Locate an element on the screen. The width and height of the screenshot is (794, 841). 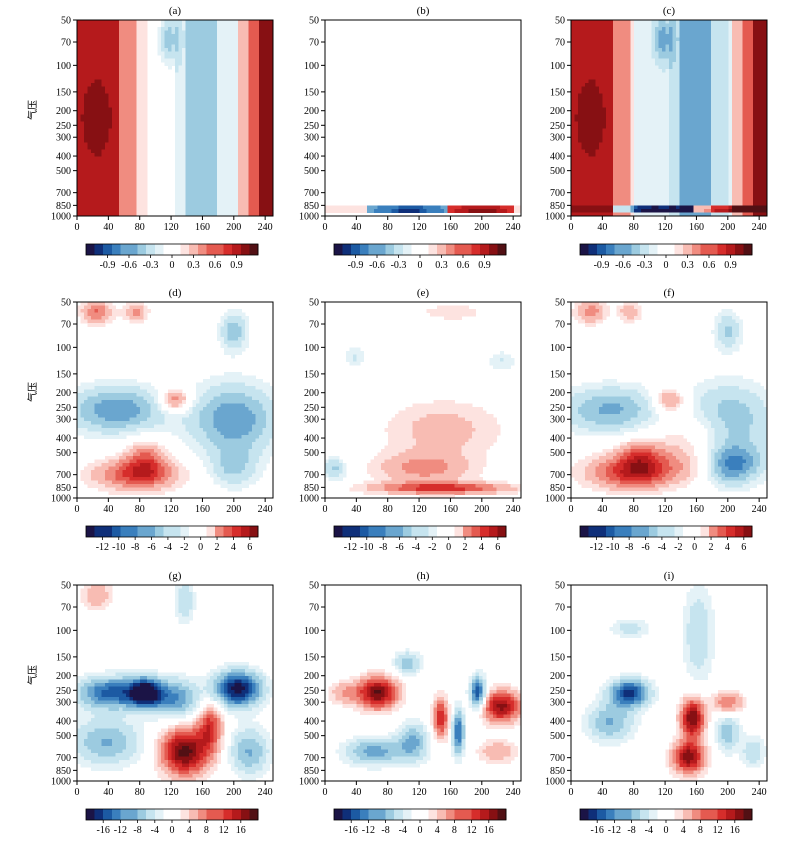
y-tick-label: 100 is located at coordinates (311, 66).